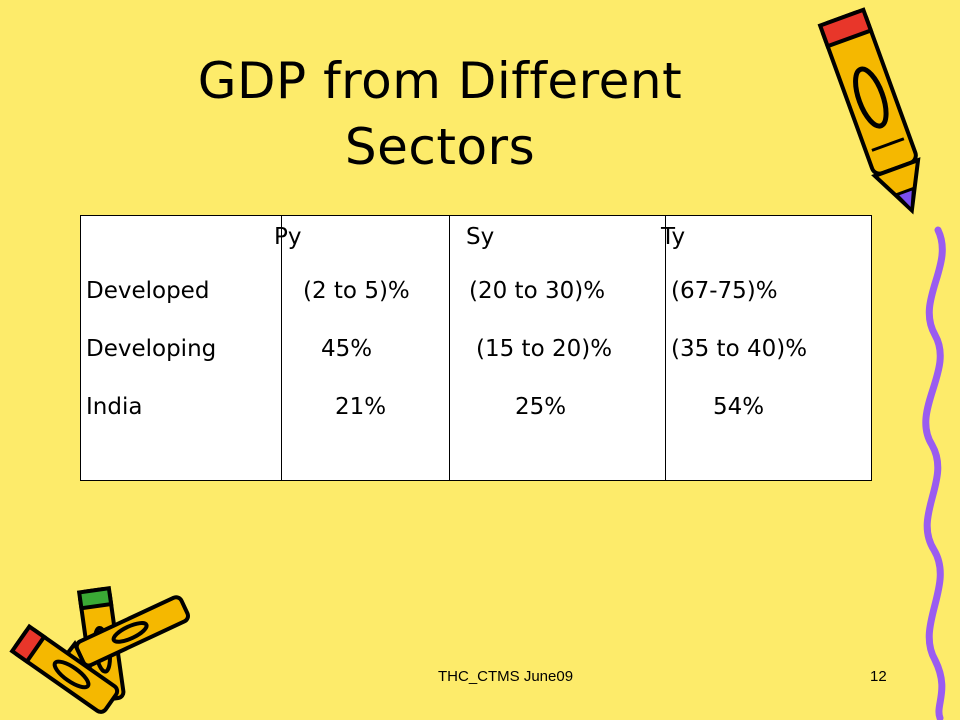 The width and height of the screenshot is (960, 720). I want to click on column-header-sy: Sy, so click(480, 237).